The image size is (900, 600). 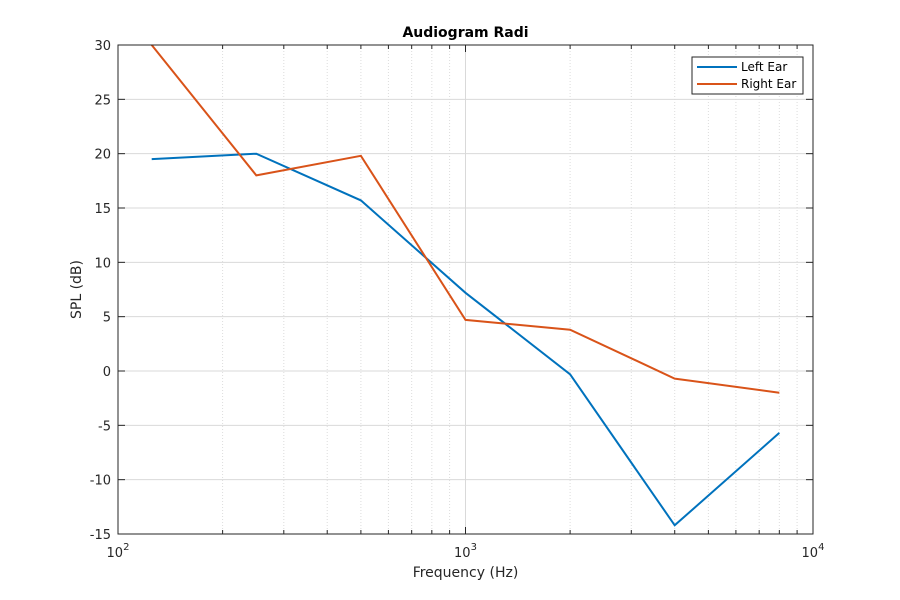 I want to click on y-tick-label: 5, so click(x=107, y=318).